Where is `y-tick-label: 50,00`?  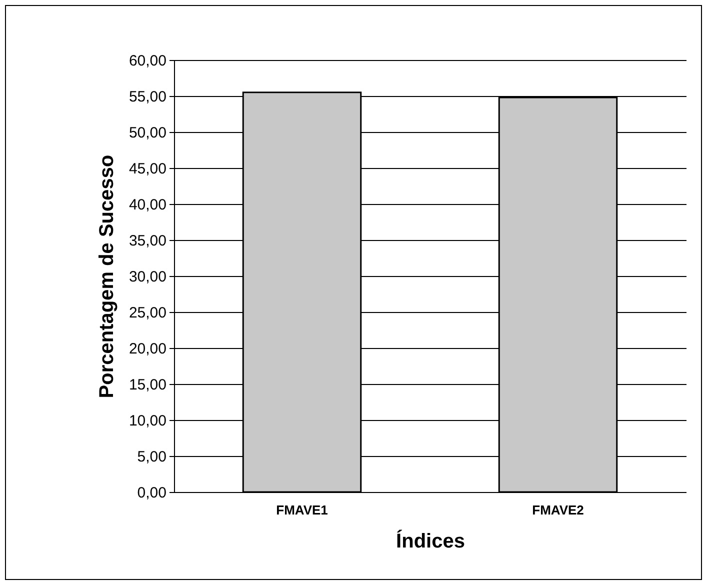 y-tick-label: 50,00 is located at coordinates (147, 133).